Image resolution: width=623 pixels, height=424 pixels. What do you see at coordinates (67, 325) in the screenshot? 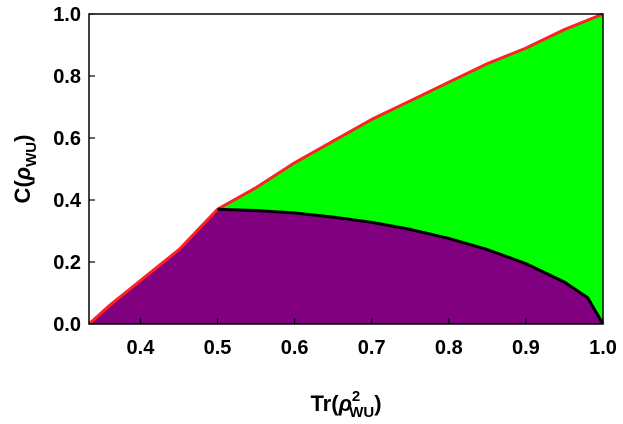
I see `y-tick-label: 0.0` at bounding box center [67, 325].